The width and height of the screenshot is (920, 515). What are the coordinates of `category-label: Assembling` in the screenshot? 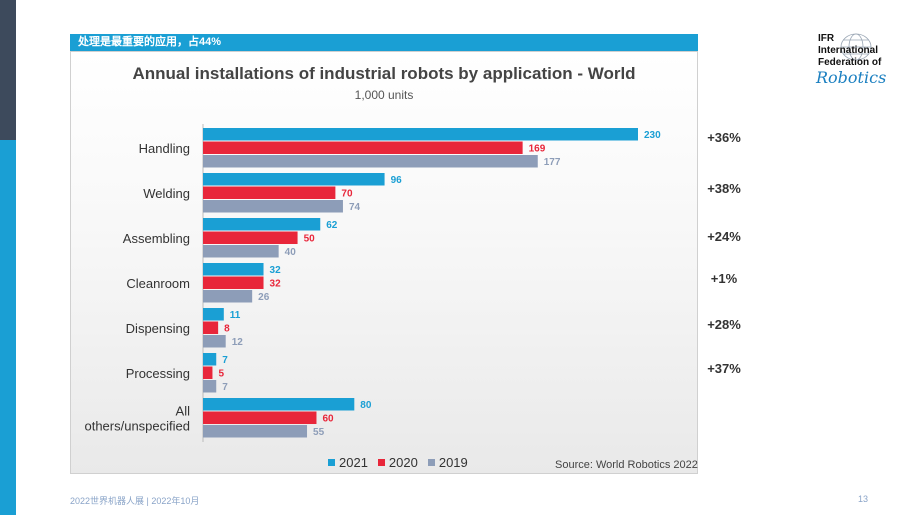 It's located at (156, 238).